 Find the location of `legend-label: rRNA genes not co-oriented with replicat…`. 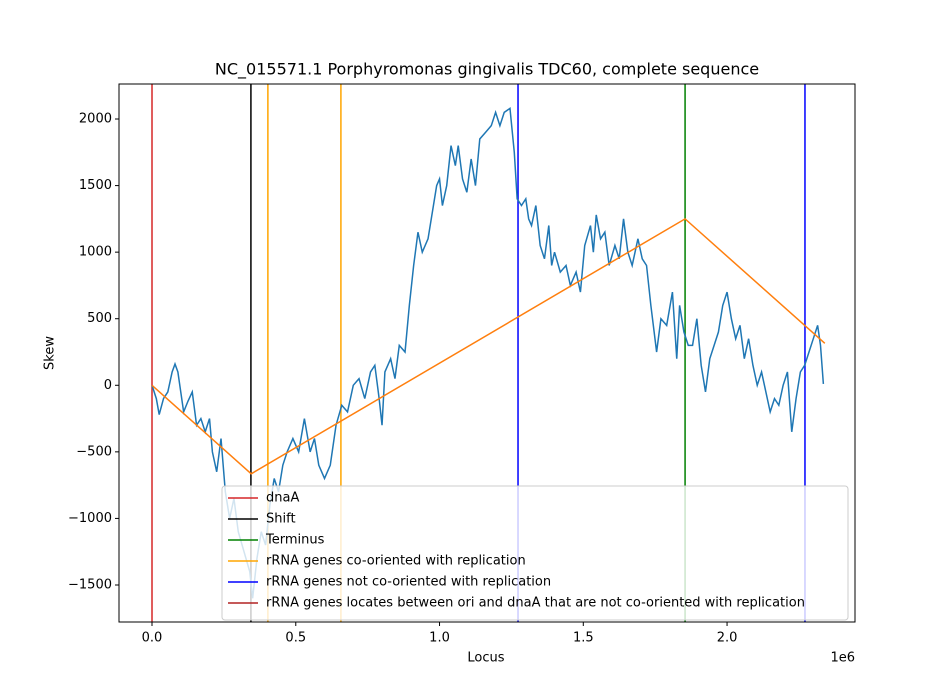

legend-label: rRNA genes not co-oriented with replicat… is located at coordinates (408, 582).